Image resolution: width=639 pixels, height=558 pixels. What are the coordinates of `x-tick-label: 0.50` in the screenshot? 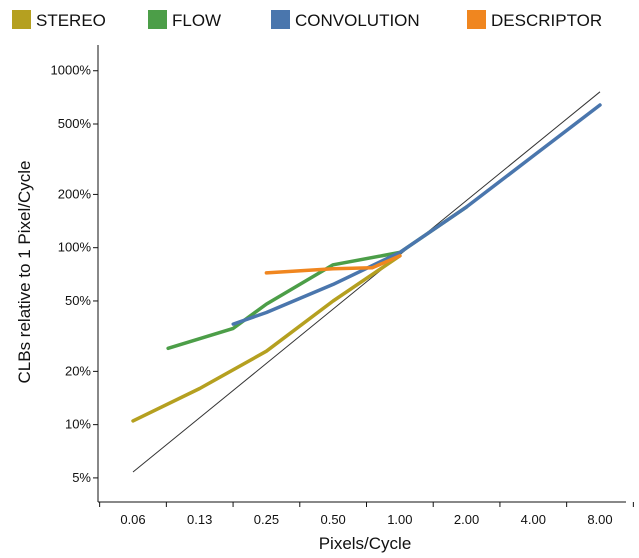 It's located at (332, 519).